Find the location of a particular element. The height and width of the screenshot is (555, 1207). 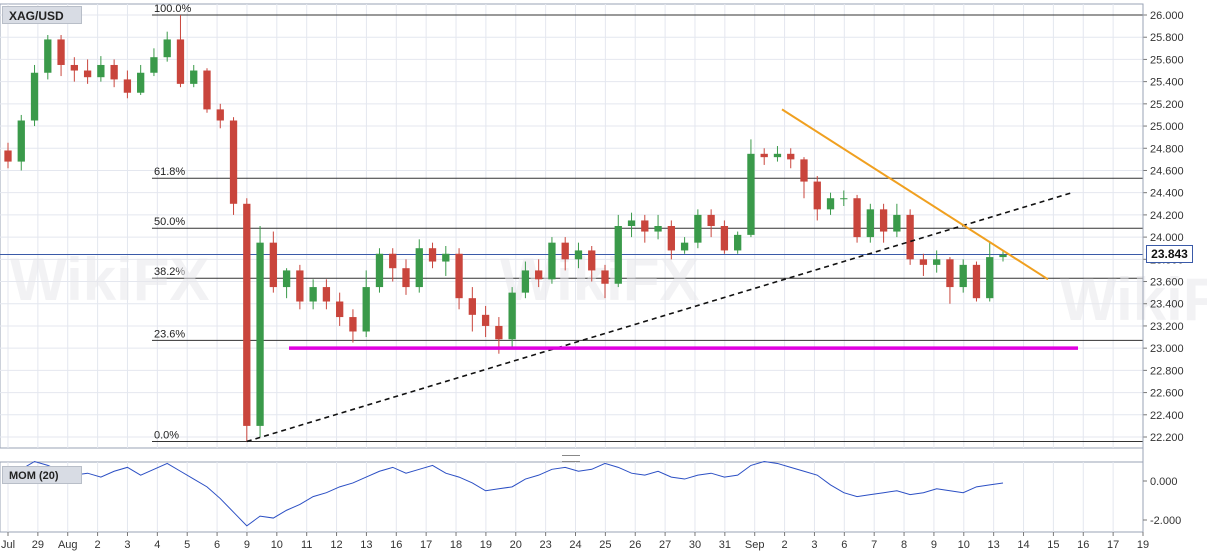

time-tick-label: 24 is located at coordinates (575, 545).